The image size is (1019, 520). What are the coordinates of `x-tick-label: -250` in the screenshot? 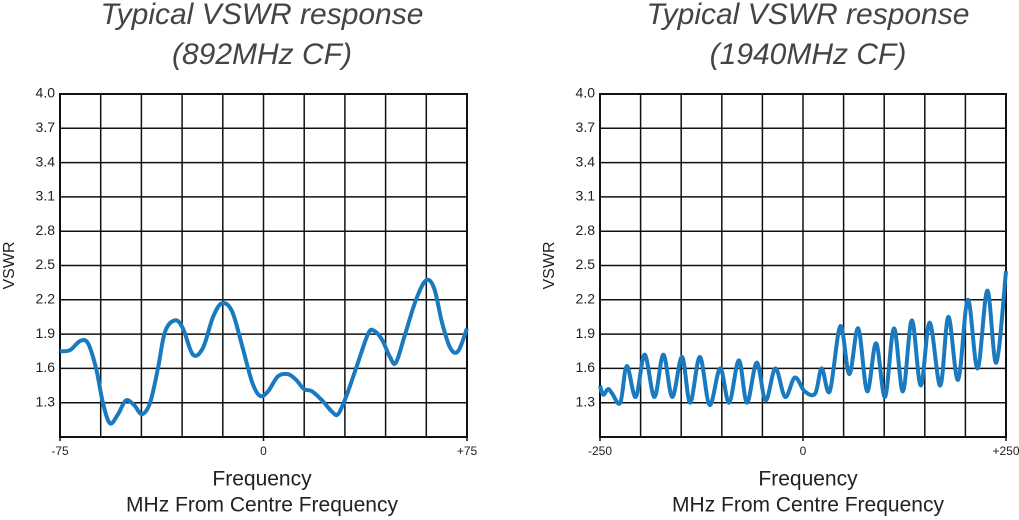 It's located at (600, 451).